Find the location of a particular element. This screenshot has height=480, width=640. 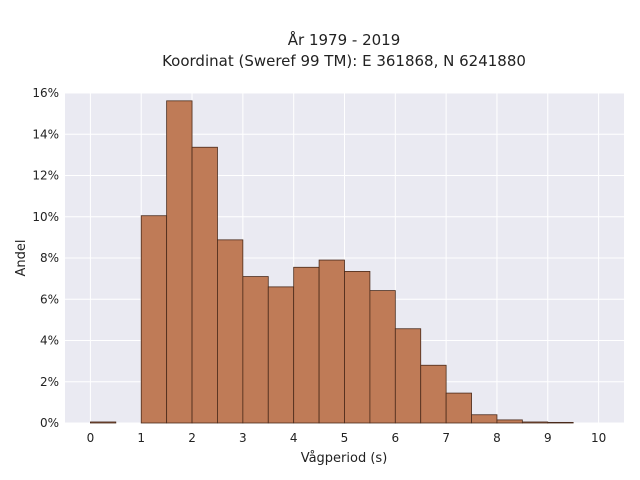

x-tick-label: 0 is located at coordinates (91, 438).